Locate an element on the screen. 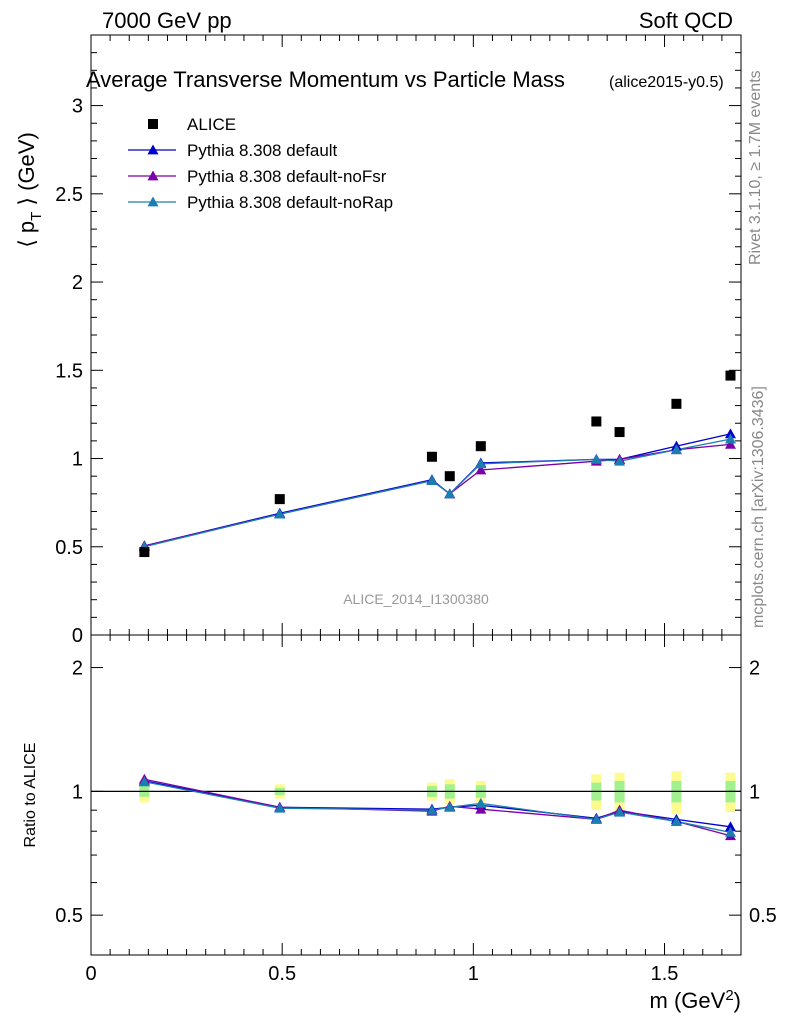 This screenshot has height=1024, width=786. y-tick-label-main: 2.5 is located at coordinates (69, 195).